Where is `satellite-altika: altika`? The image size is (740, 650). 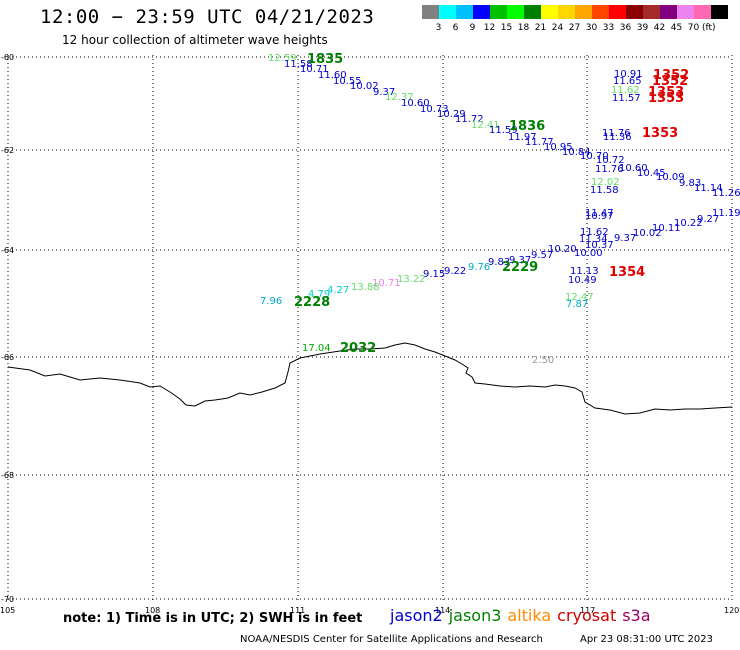
satellite-altika: altika is located at coordinates (529, 615).